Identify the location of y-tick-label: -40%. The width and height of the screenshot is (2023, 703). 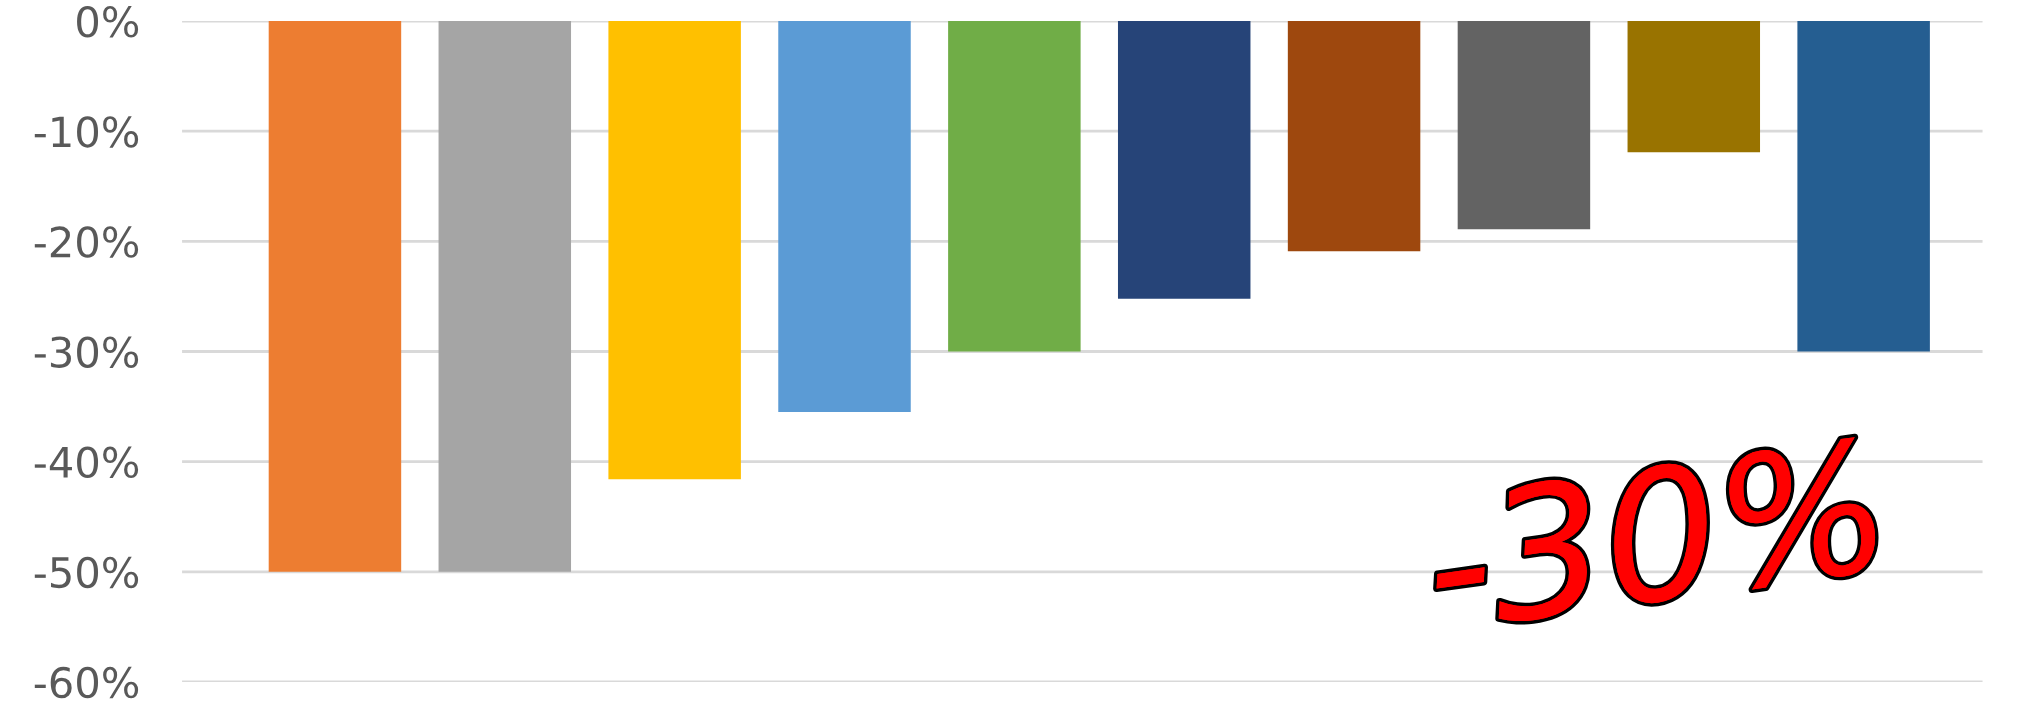
(86, 462).